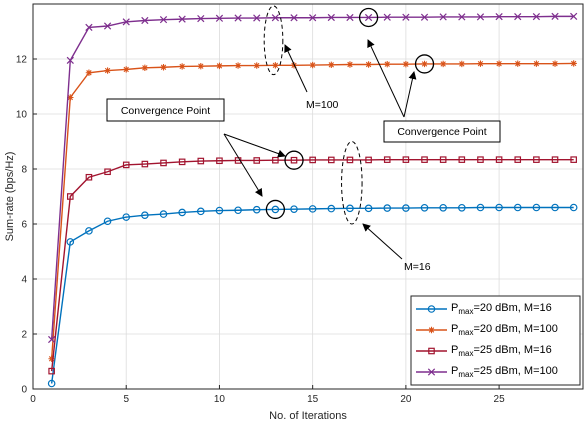 The height and width of the screenshot is (424, 586). What do you see at coordinates (220, 399) in the screenshot?
I see `x-tick-label: 10` at bounding box center [220, 399].